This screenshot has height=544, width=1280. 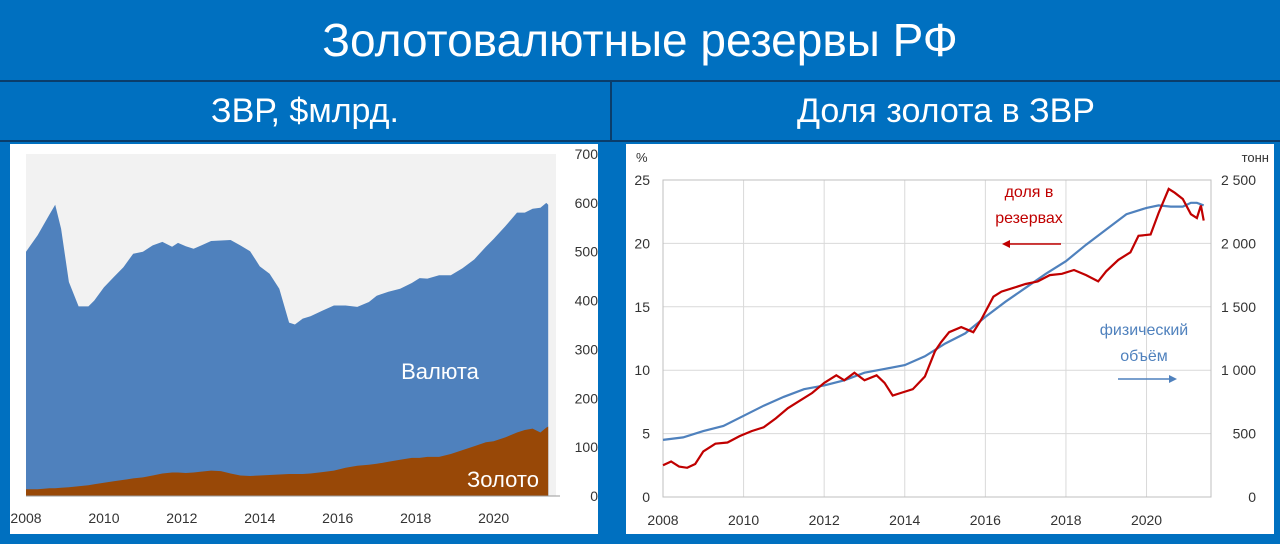 What do you see at coordinates (1238, 307) in the screenshot?
I see `right-y-tick-label: 1 500` at bounding box center [1238, 307].